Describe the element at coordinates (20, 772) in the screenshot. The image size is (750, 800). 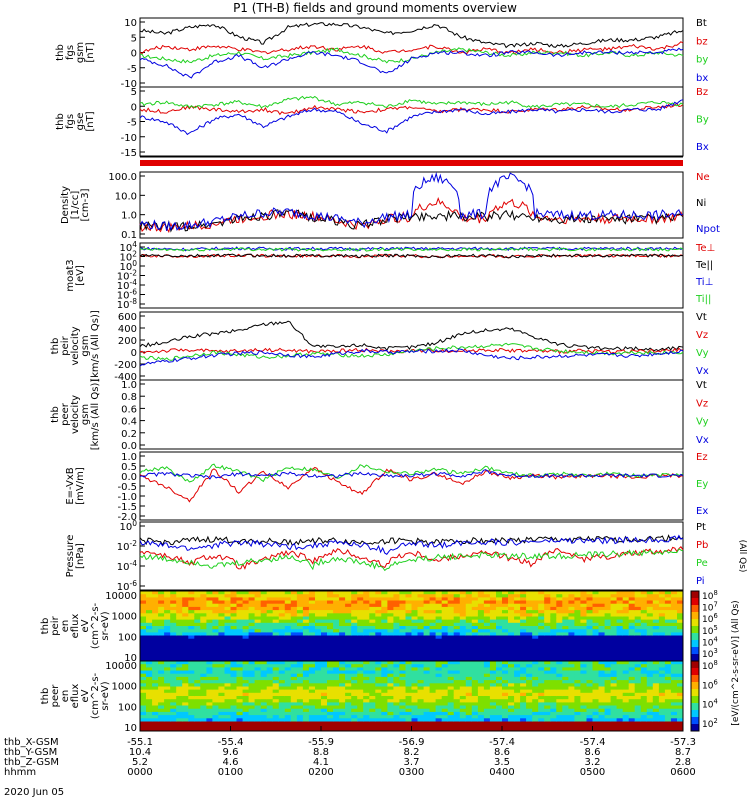
I see `x-row-label: hhmm` at that location.